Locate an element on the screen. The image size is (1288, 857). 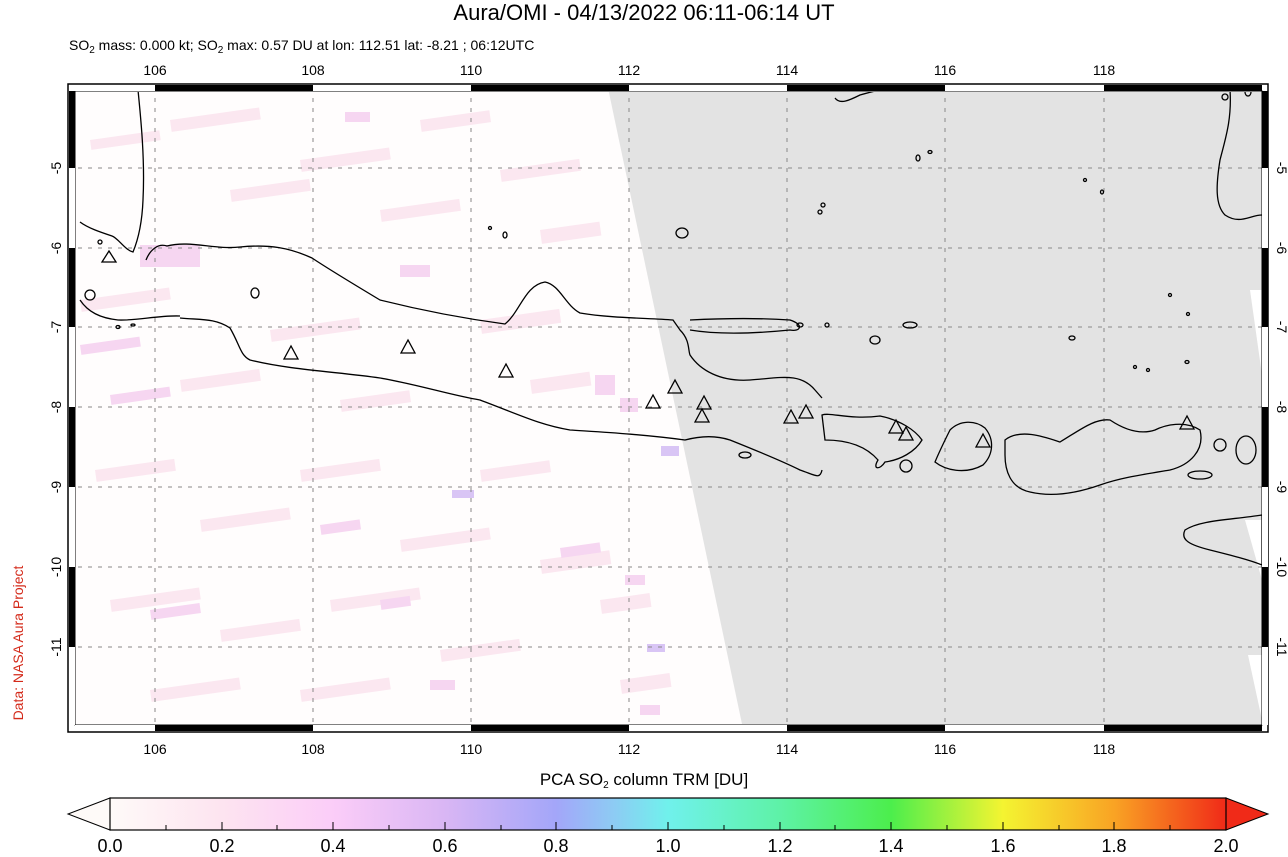
y-tick-left: -9 is located at coordinates (56, 487).